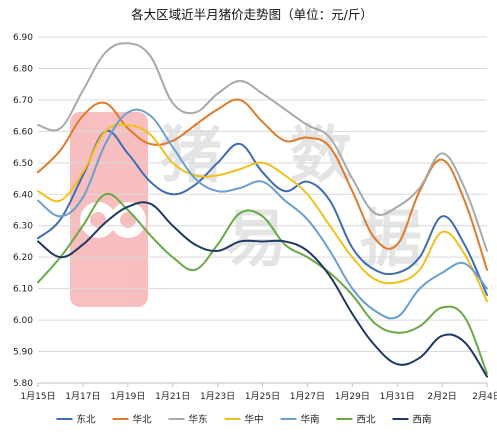  I want to click on legend-label: 西南, so click(422, 420).